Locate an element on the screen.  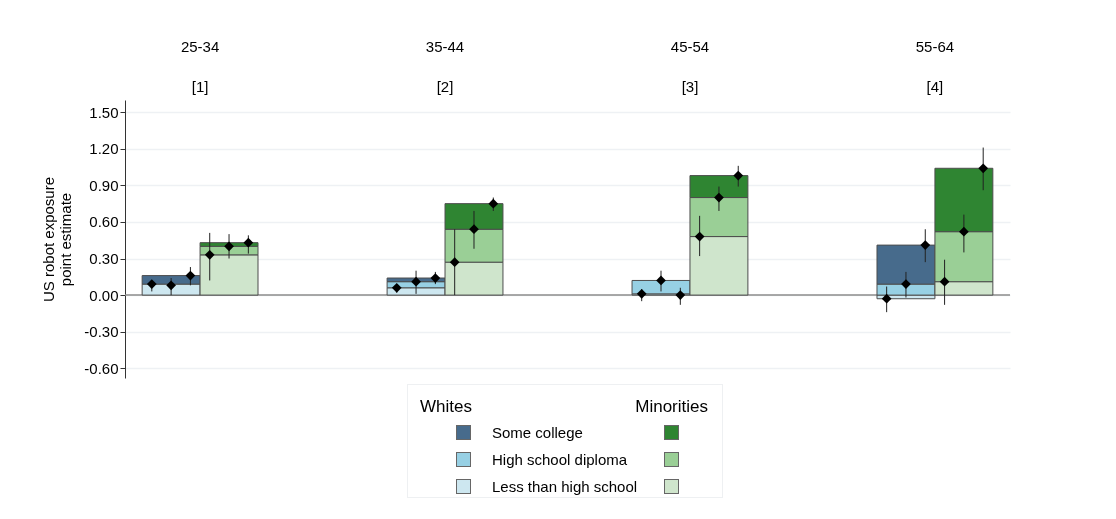
legend-label: Less than high school is located at coordinates (565, 486).